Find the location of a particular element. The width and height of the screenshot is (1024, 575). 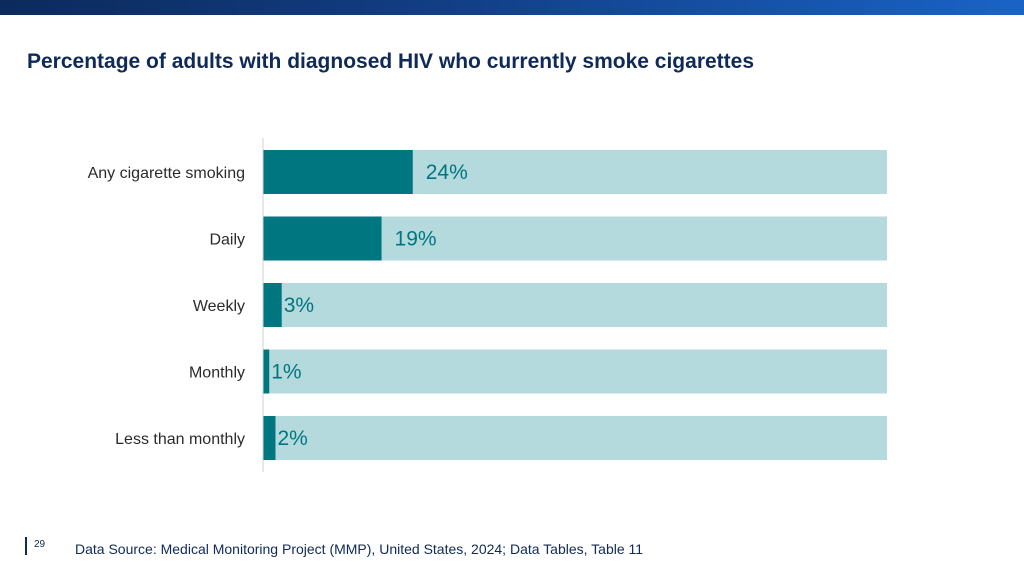

data-label: 2% is located at coordinates (292, 438).